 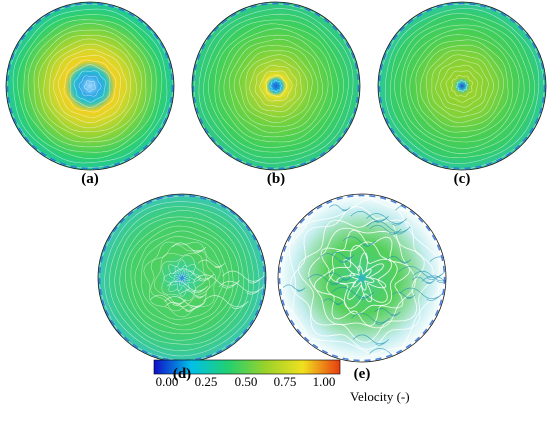 I want to click on disk-e, so click(x=362, y=278).